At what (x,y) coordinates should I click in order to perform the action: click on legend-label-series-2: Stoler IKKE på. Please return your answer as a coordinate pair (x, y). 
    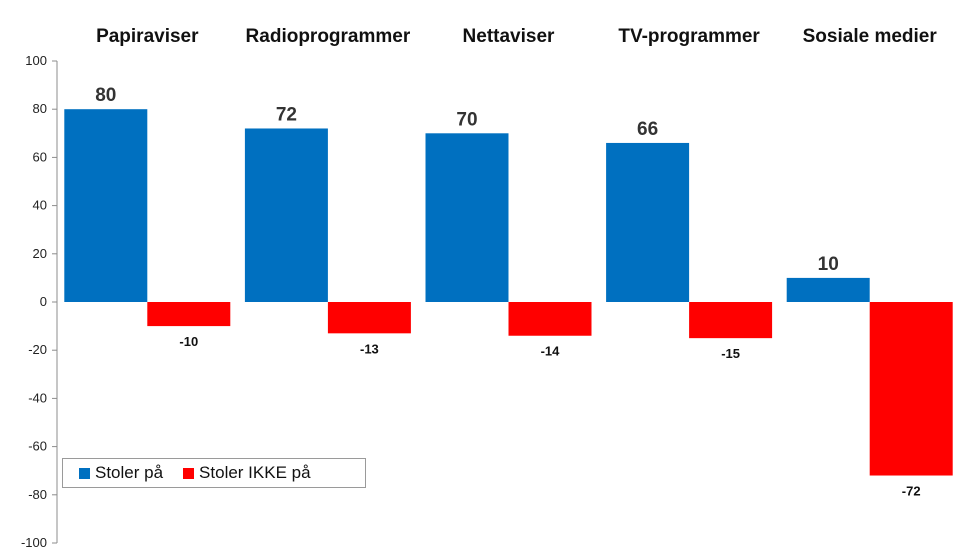
    Looking at the image, I should click on (255, 472).